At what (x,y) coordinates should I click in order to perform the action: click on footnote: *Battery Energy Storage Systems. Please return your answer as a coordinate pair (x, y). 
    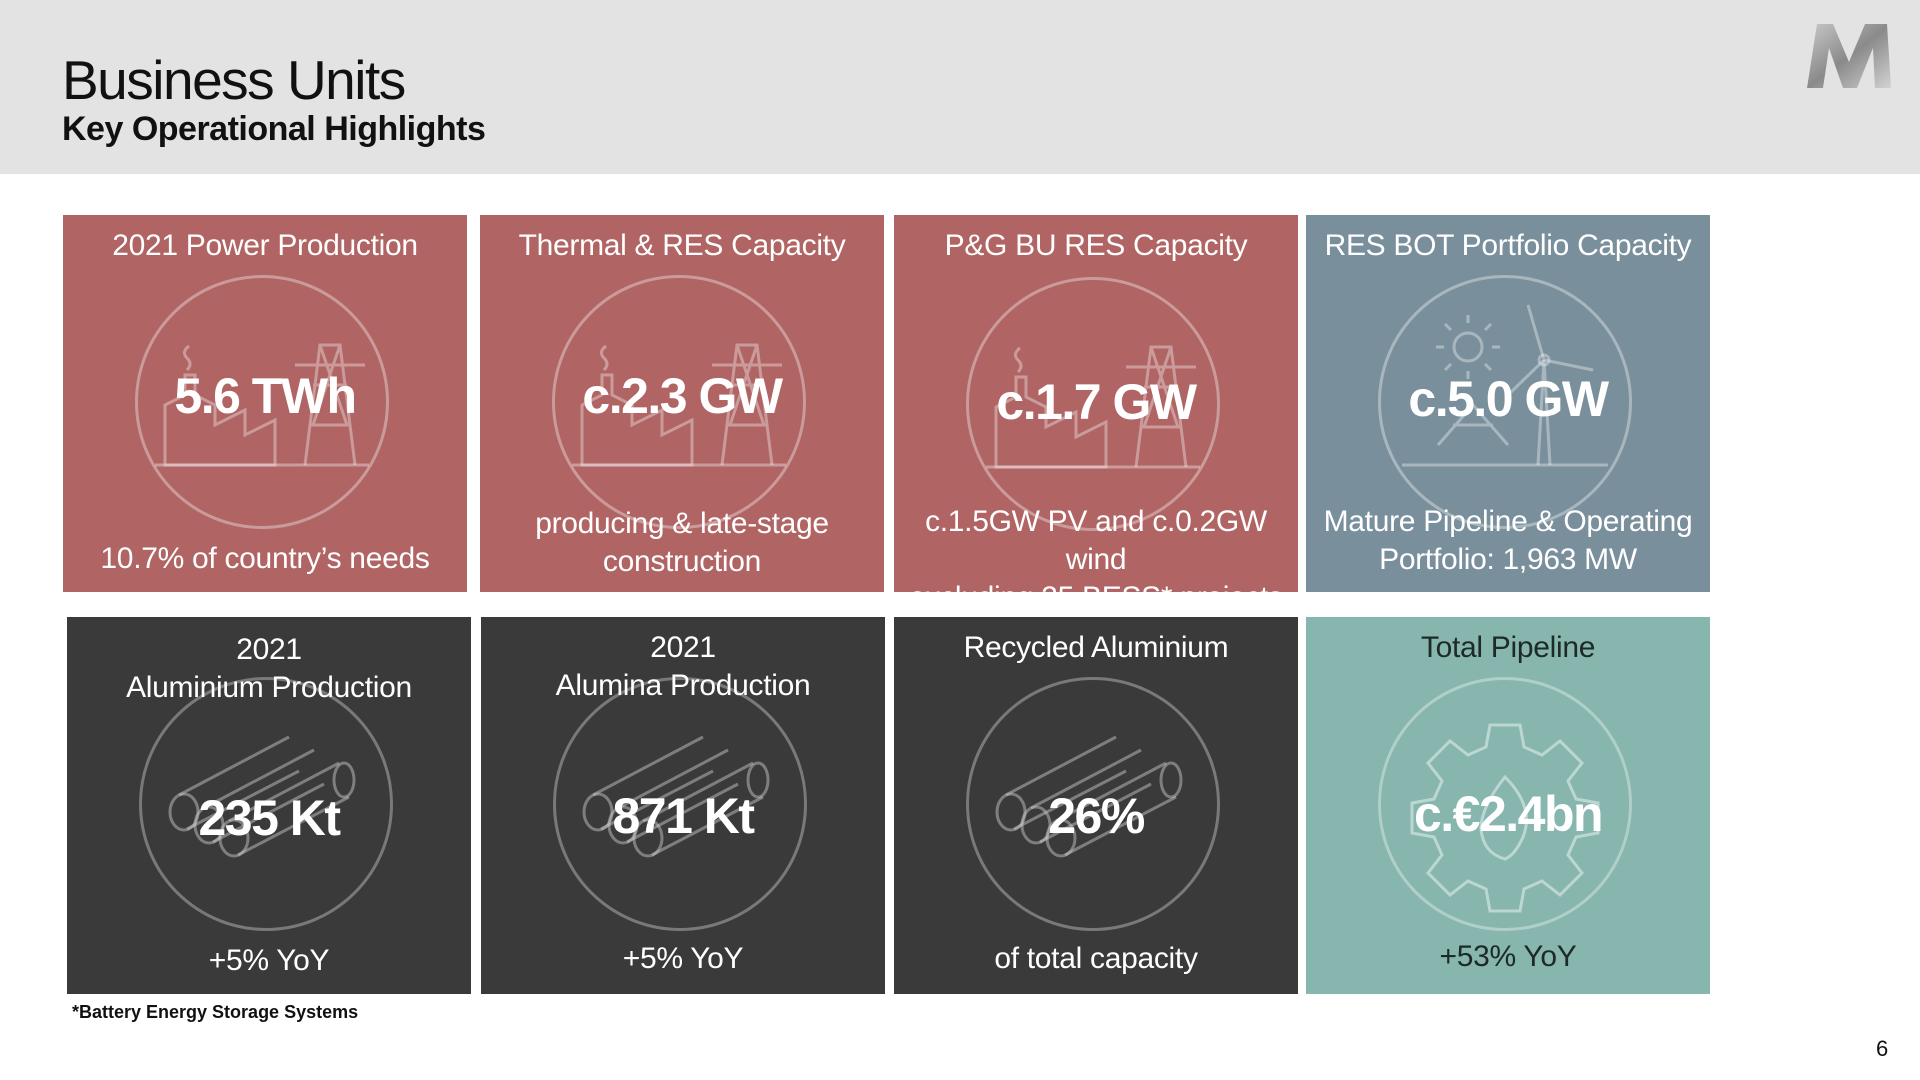
    Looking at the image, I should click on (215, 1012).